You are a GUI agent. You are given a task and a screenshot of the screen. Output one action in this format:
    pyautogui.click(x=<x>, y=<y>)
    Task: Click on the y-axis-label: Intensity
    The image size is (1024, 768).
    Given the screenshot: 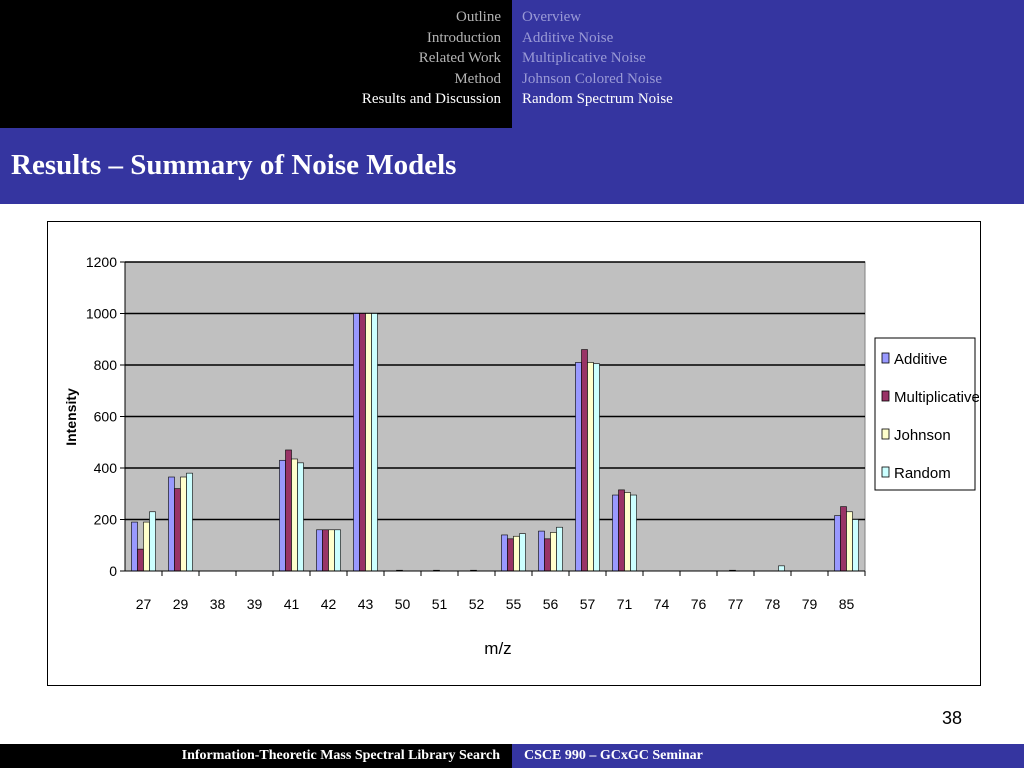 What is the action you would take?
    pyautogui.click(x=71, y=417)
    